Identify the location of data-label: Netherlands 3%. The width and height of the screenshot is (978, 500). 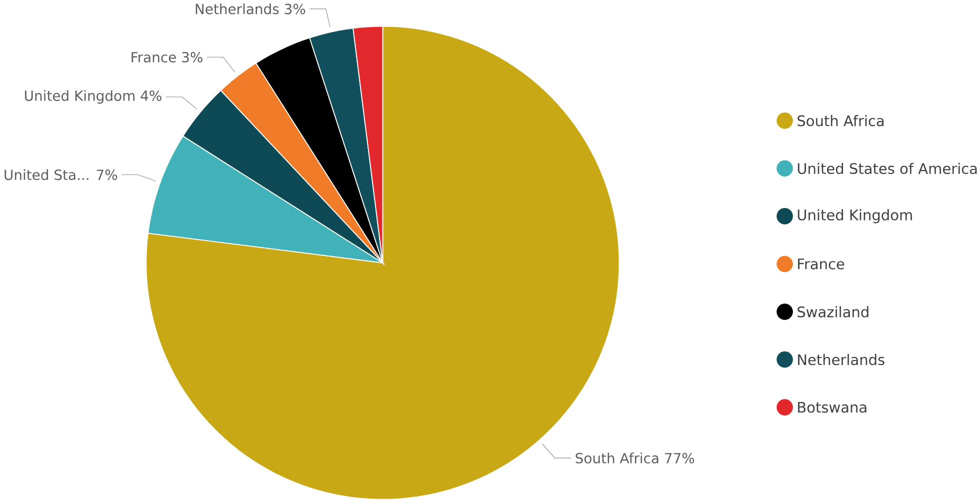
(251, 9).